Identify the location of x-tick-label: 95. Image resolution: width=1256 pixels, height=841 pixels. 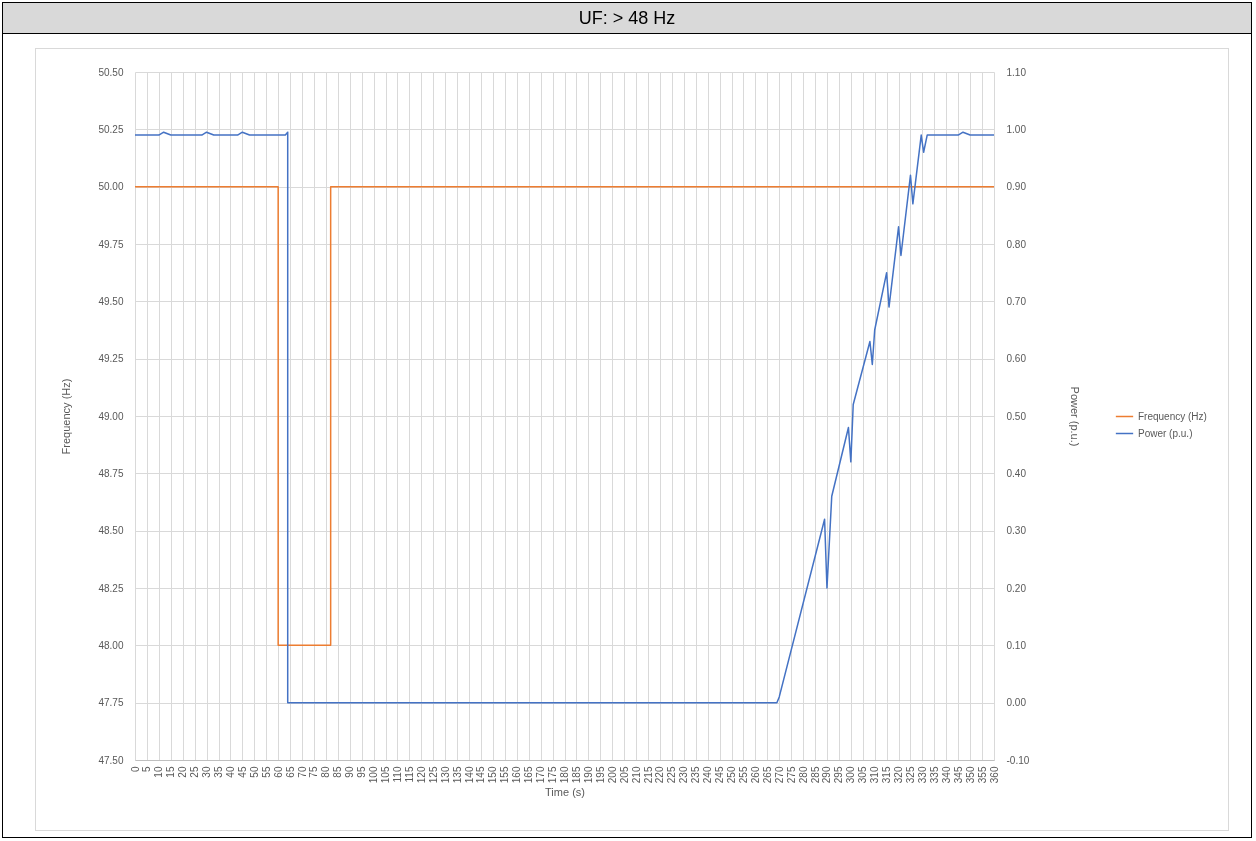
(362, 772).